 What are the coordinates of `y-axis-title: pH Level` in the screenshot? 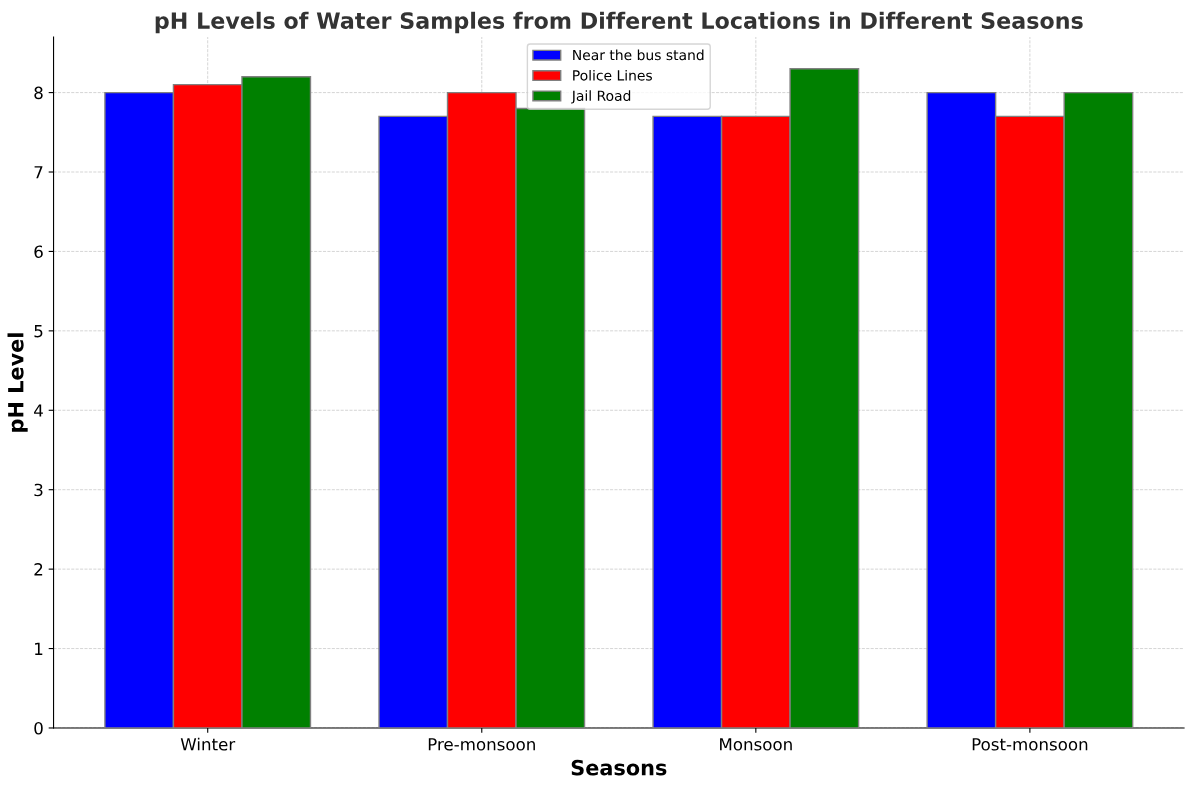 It's located at (17, 382).